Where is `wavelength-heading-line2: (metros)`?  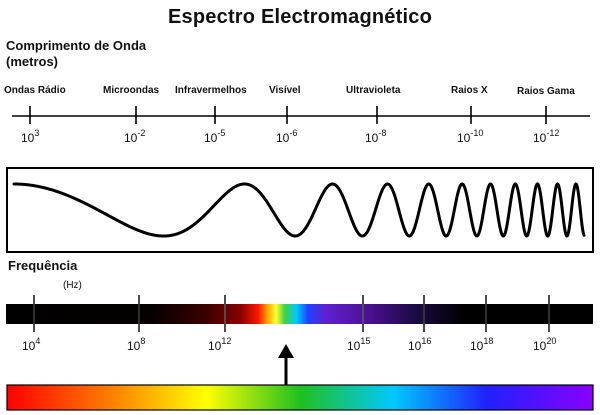 wavelength-heading-line2: (metros) is located at coordinates (32, 61).